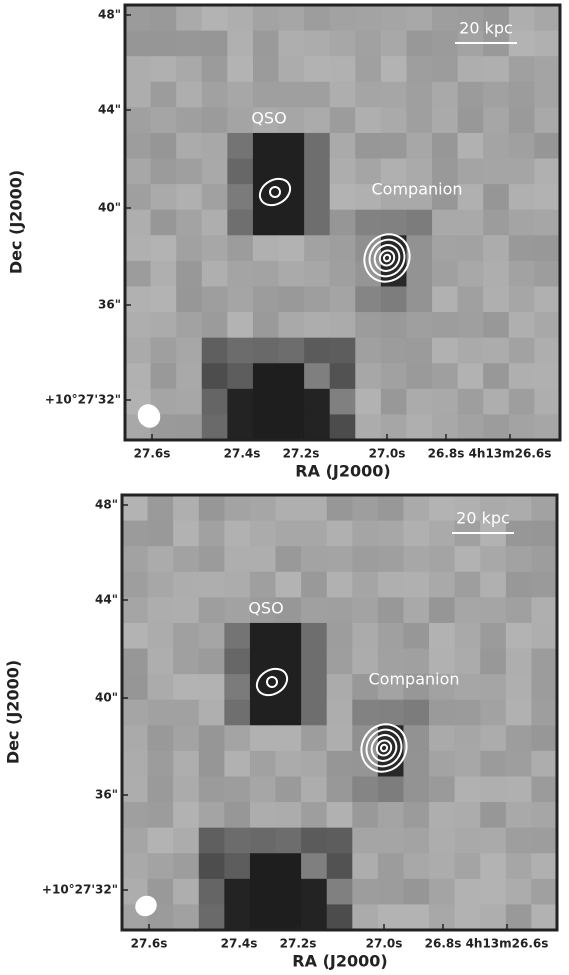 This screenshot has width=569, height=975. I want to click on x-axis-title: RA (J2000), so click(342, 471).